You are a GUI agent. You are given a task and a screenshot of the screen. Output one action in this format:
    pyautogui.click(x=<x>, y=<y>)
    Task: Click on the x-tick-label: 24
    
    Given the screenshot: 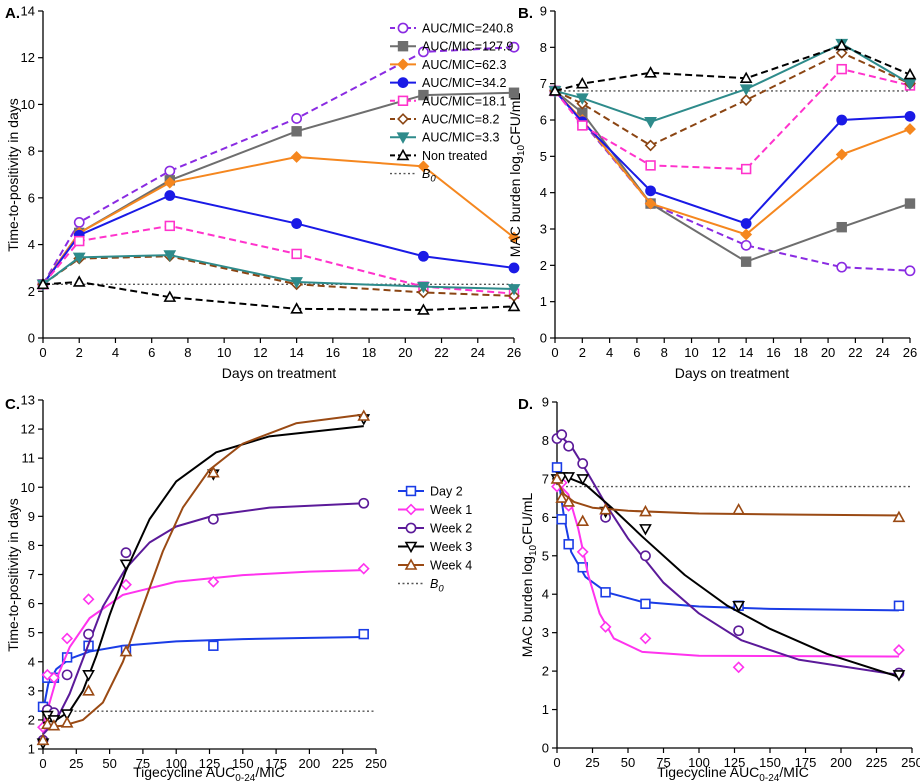 What is the action you would take?
    pyautogui.click(x=478, y=352)
    